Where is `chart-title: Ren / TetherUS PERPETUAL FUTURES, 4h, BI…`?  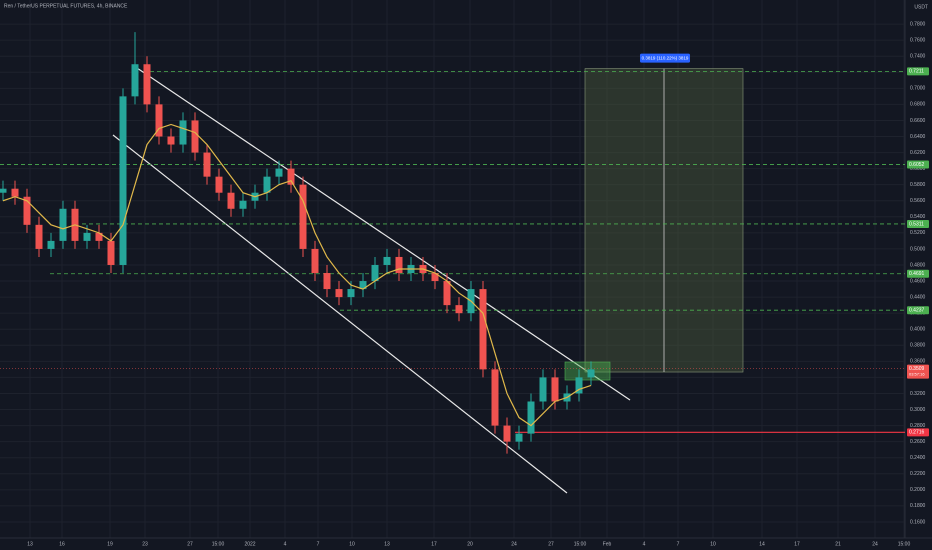
chart-title: Ren / TetherUS PERPETUAL FUTURES, 4h, BI… is located at coordinates (66, 6).